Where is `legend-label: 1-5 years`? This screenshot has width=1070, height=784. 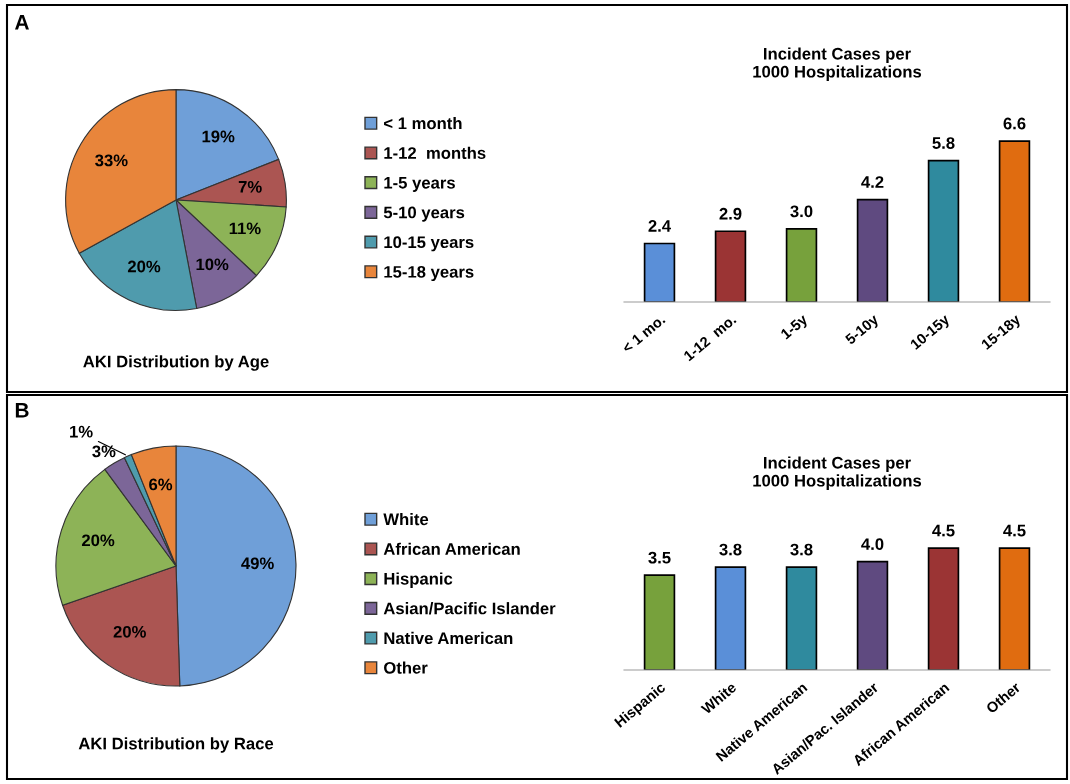
legend-label: 1-5 years is located at coordinates (419, 184).